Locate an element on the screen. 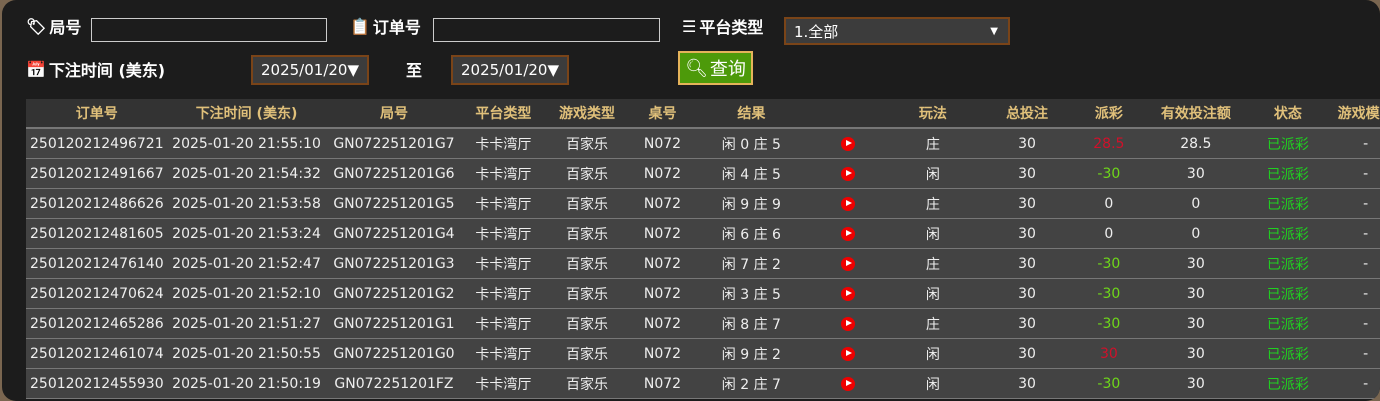 Image resolution: width=1380 pixels, height=401 pixels. table-cell: 闲 4 庄 5 is located at coordinates (751, 173).